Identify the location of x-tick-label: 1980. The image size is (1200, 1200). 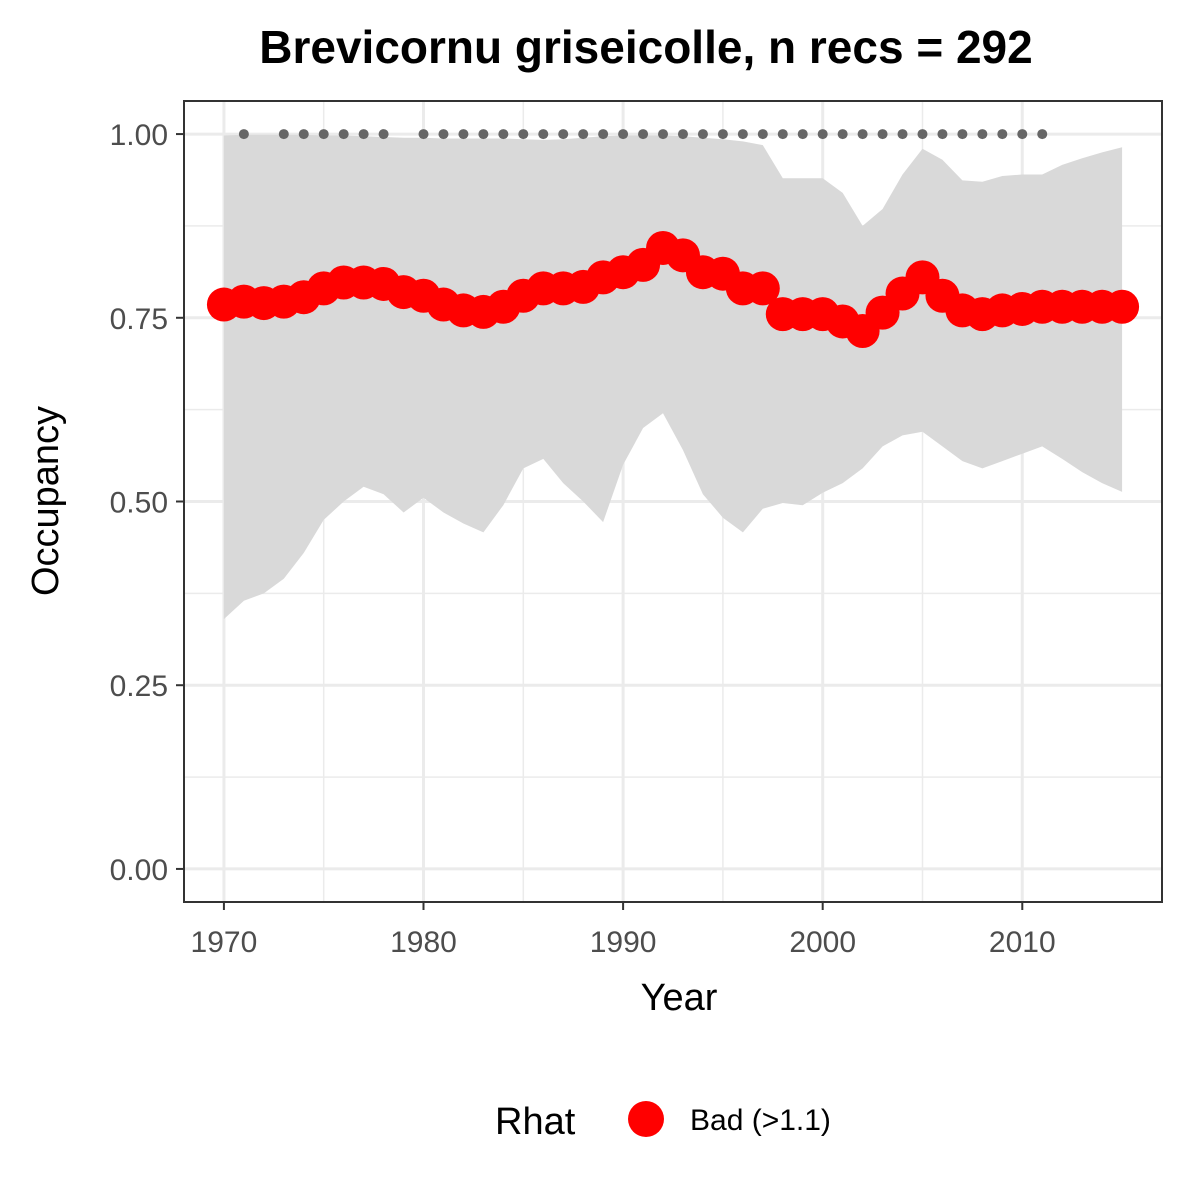
(423, 942).